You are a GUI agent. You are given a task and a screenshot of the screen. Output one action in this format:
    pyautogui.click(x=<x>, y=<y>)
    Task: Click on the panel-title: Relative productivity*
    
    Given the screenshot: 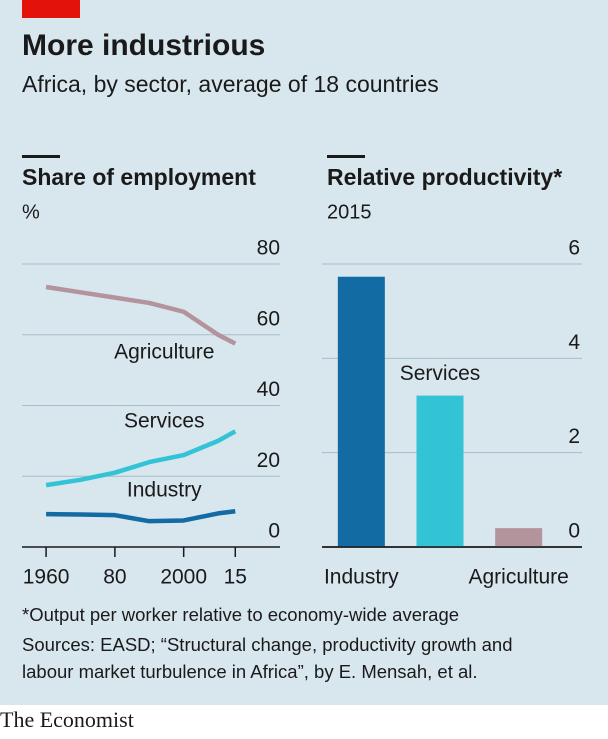 What is the action you would take?
    pyautogui.click(x=444, y=177)
    